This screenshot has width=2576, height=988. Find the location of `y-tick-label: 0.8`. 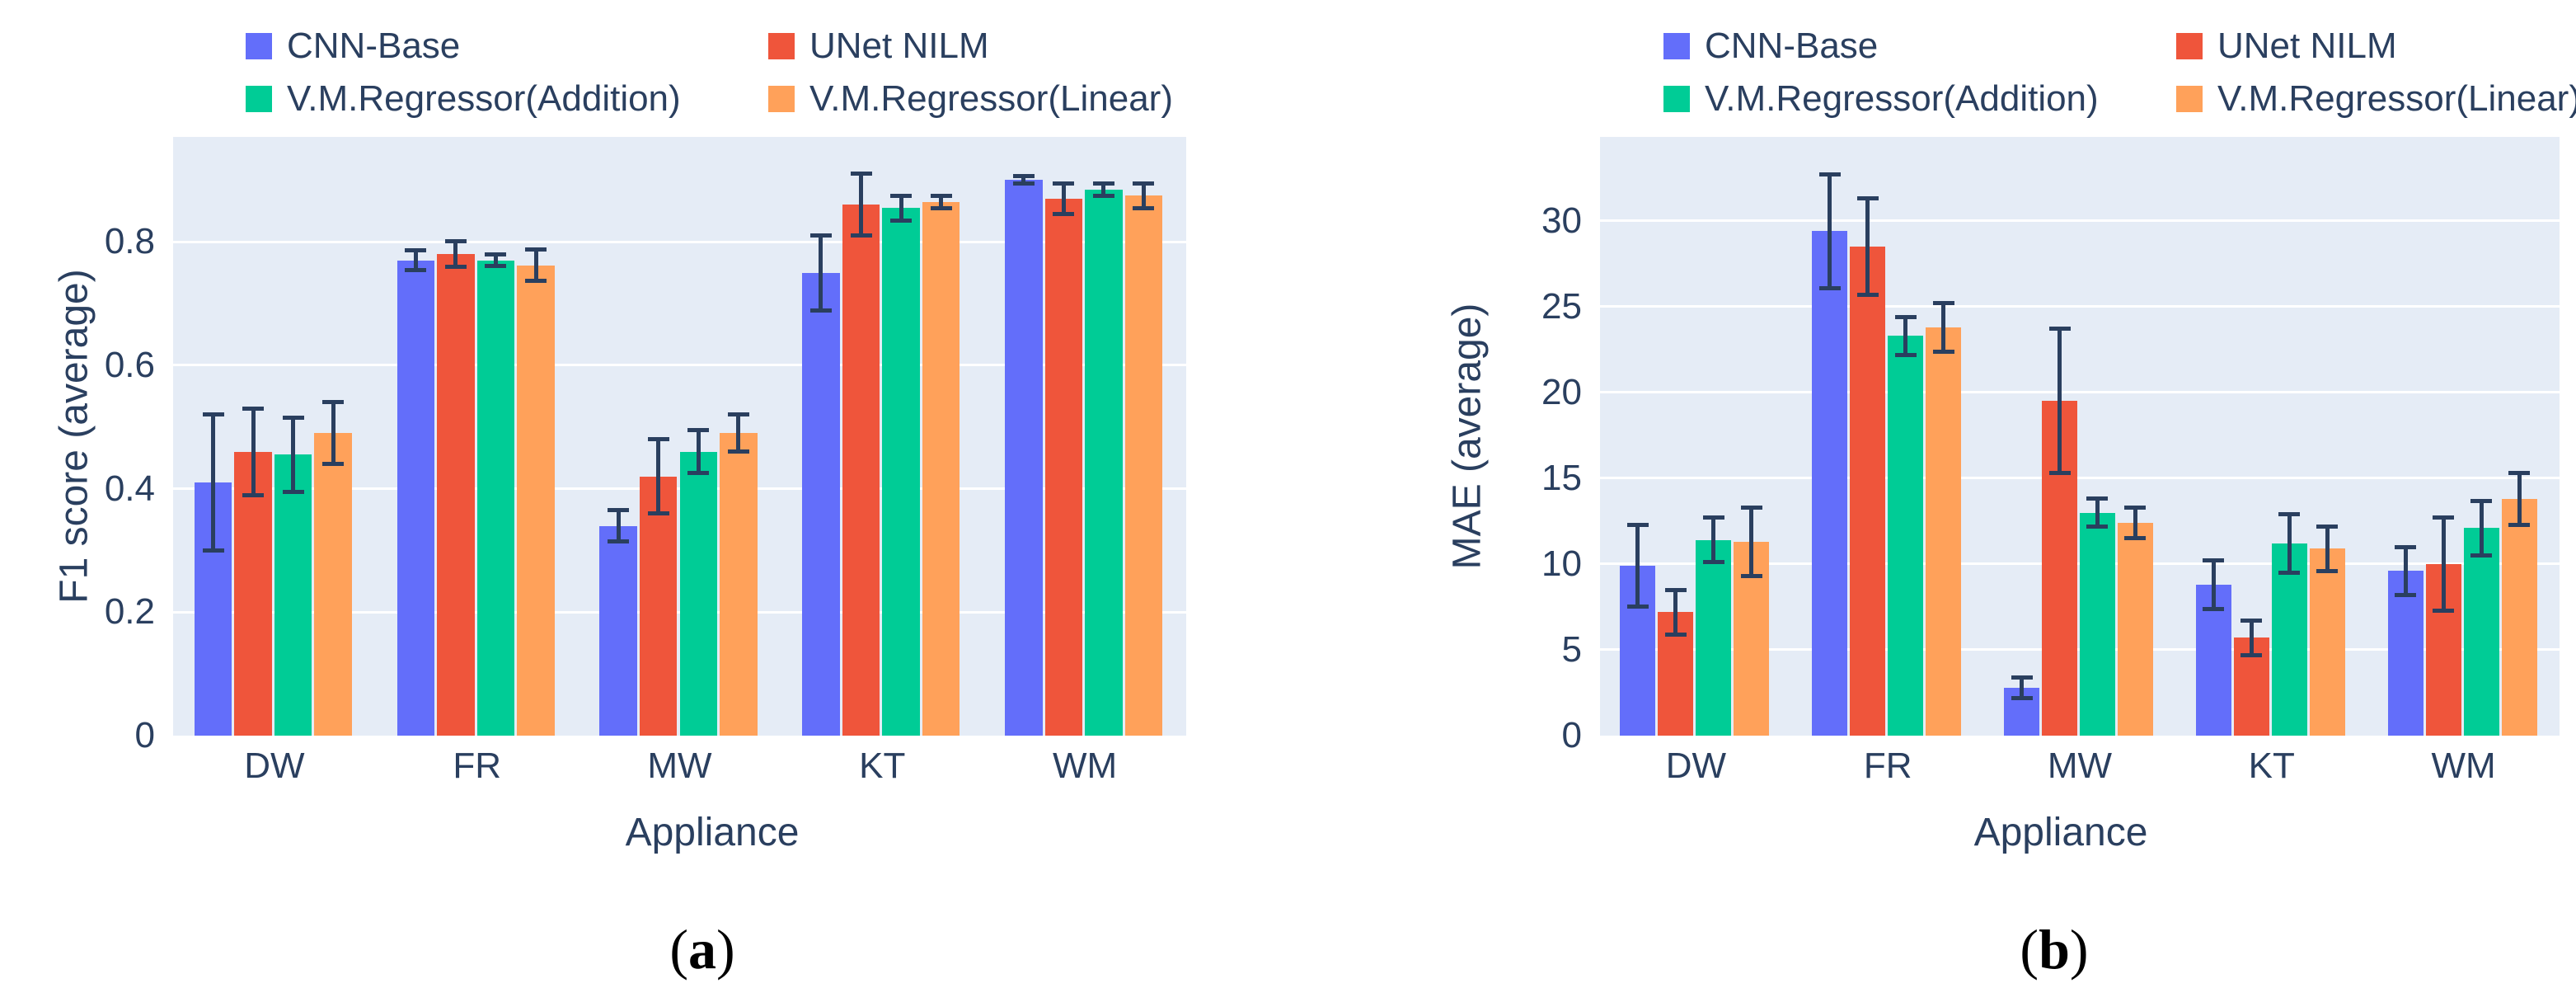

y-tick-label: 0.8 is located at coordinates (129, 242).